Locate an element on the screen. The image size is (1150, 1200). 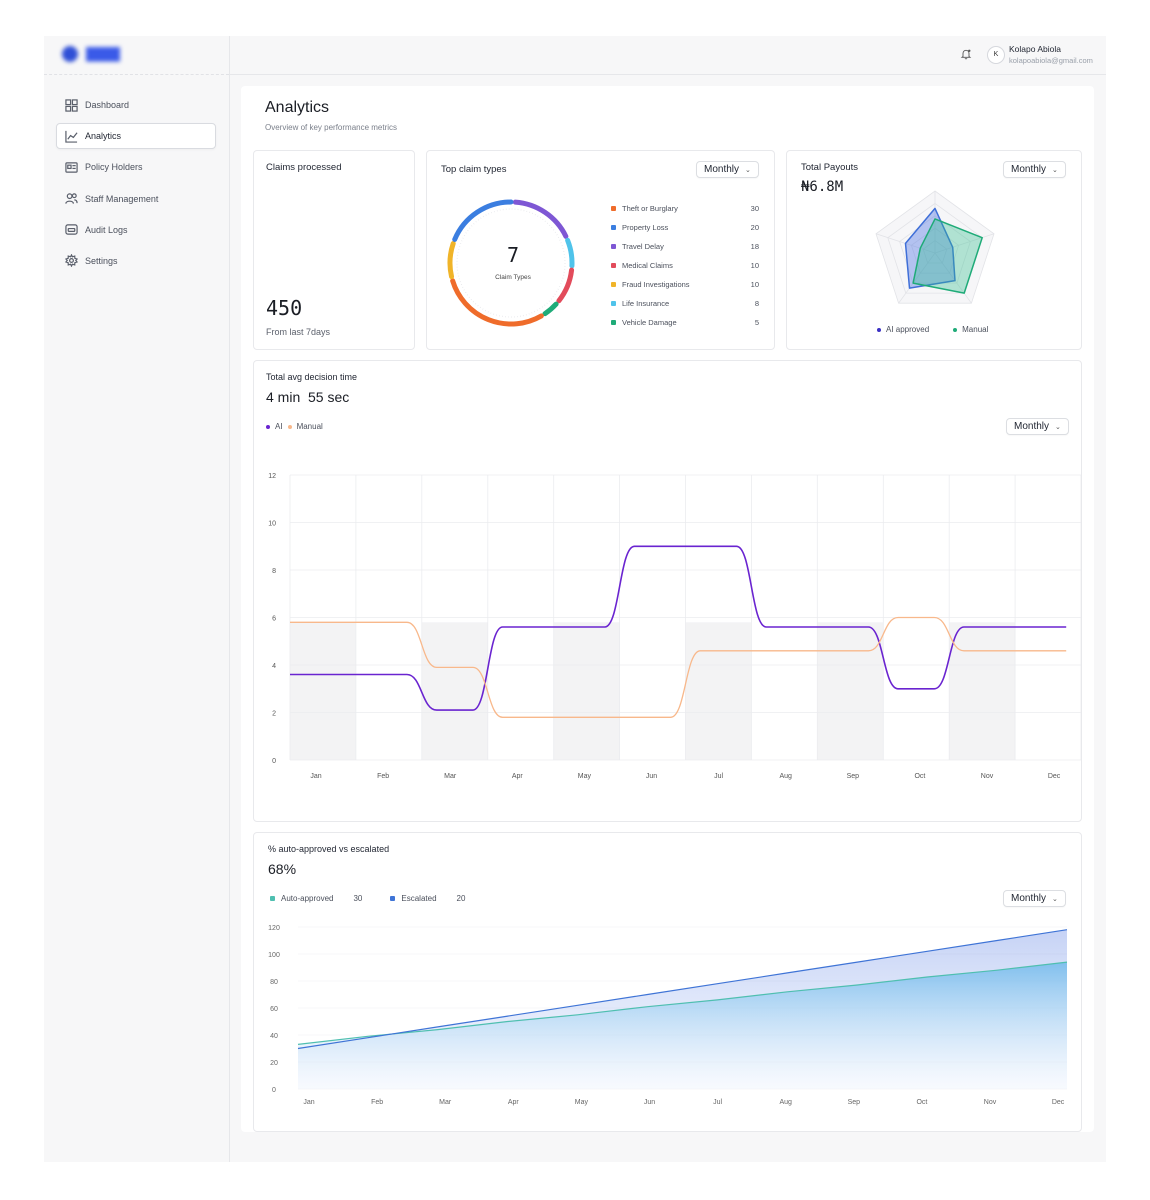
line-auto-approved is located at coordinates (682, 1003).